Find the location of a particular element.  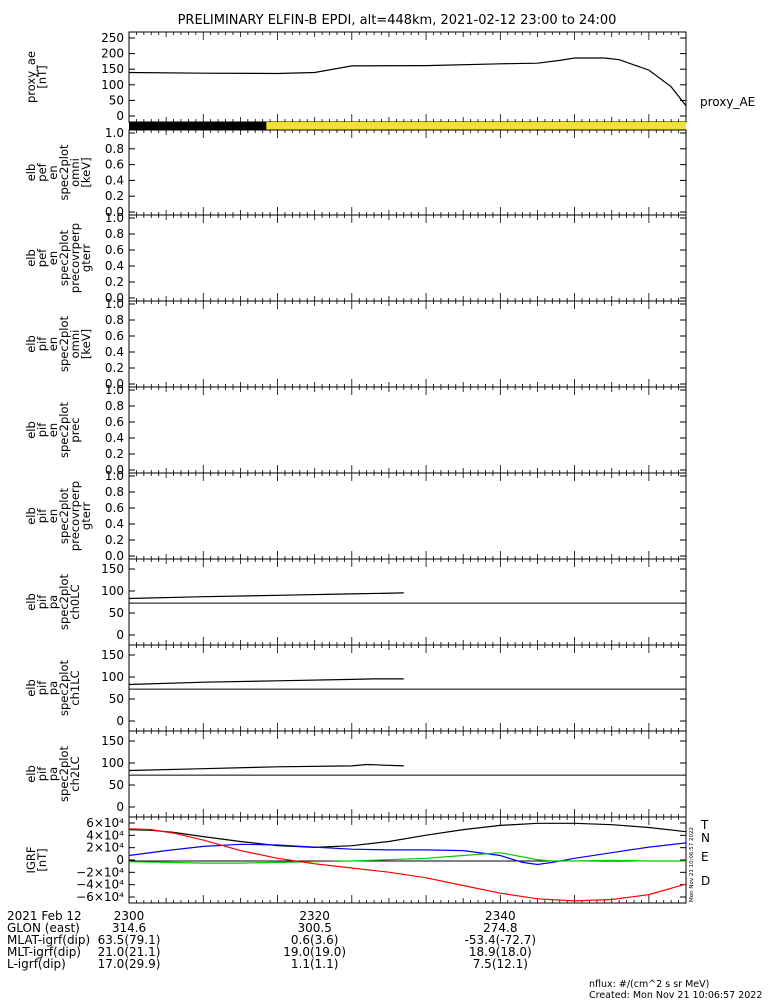

panel-8-ytick-label: 0 is located at coordinates (120, 635).